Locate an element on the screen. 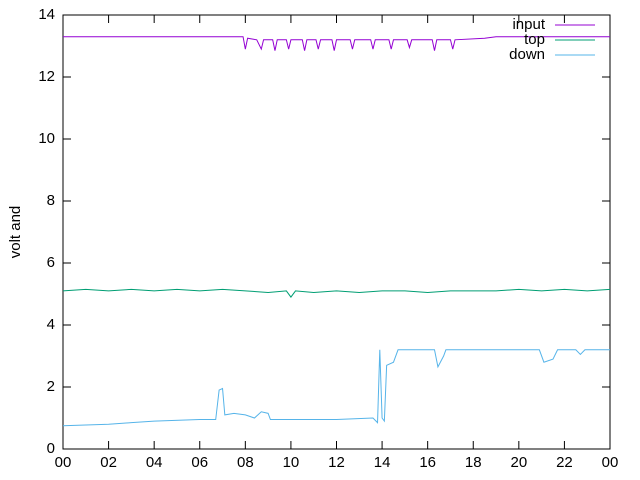  x-tick-label: 20 is located at coordinates (518, 462).